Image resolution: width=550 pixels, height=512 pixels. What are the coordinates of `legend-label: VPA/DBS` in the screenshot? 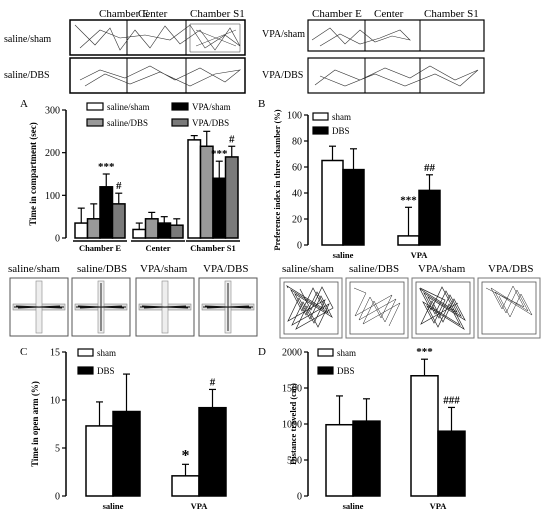 It's located at (210, 123).